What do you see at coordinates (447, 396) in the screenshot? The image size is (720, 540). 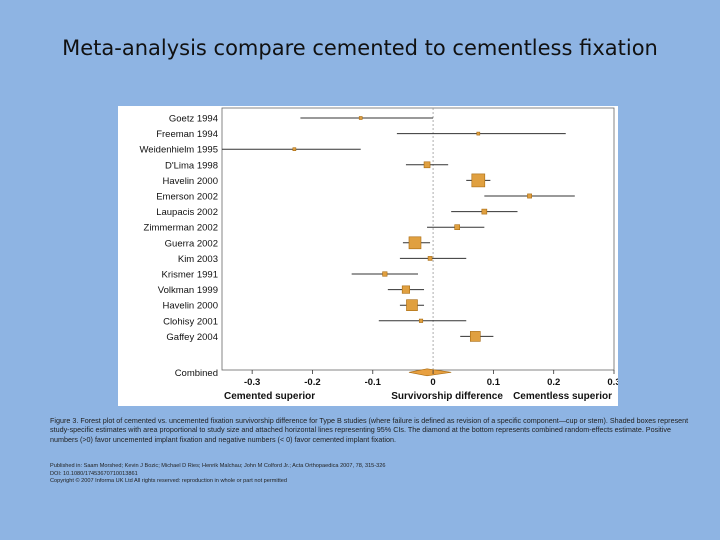 I see `x-axis-label: Survivorship difference` at bounding box center [447, 396].